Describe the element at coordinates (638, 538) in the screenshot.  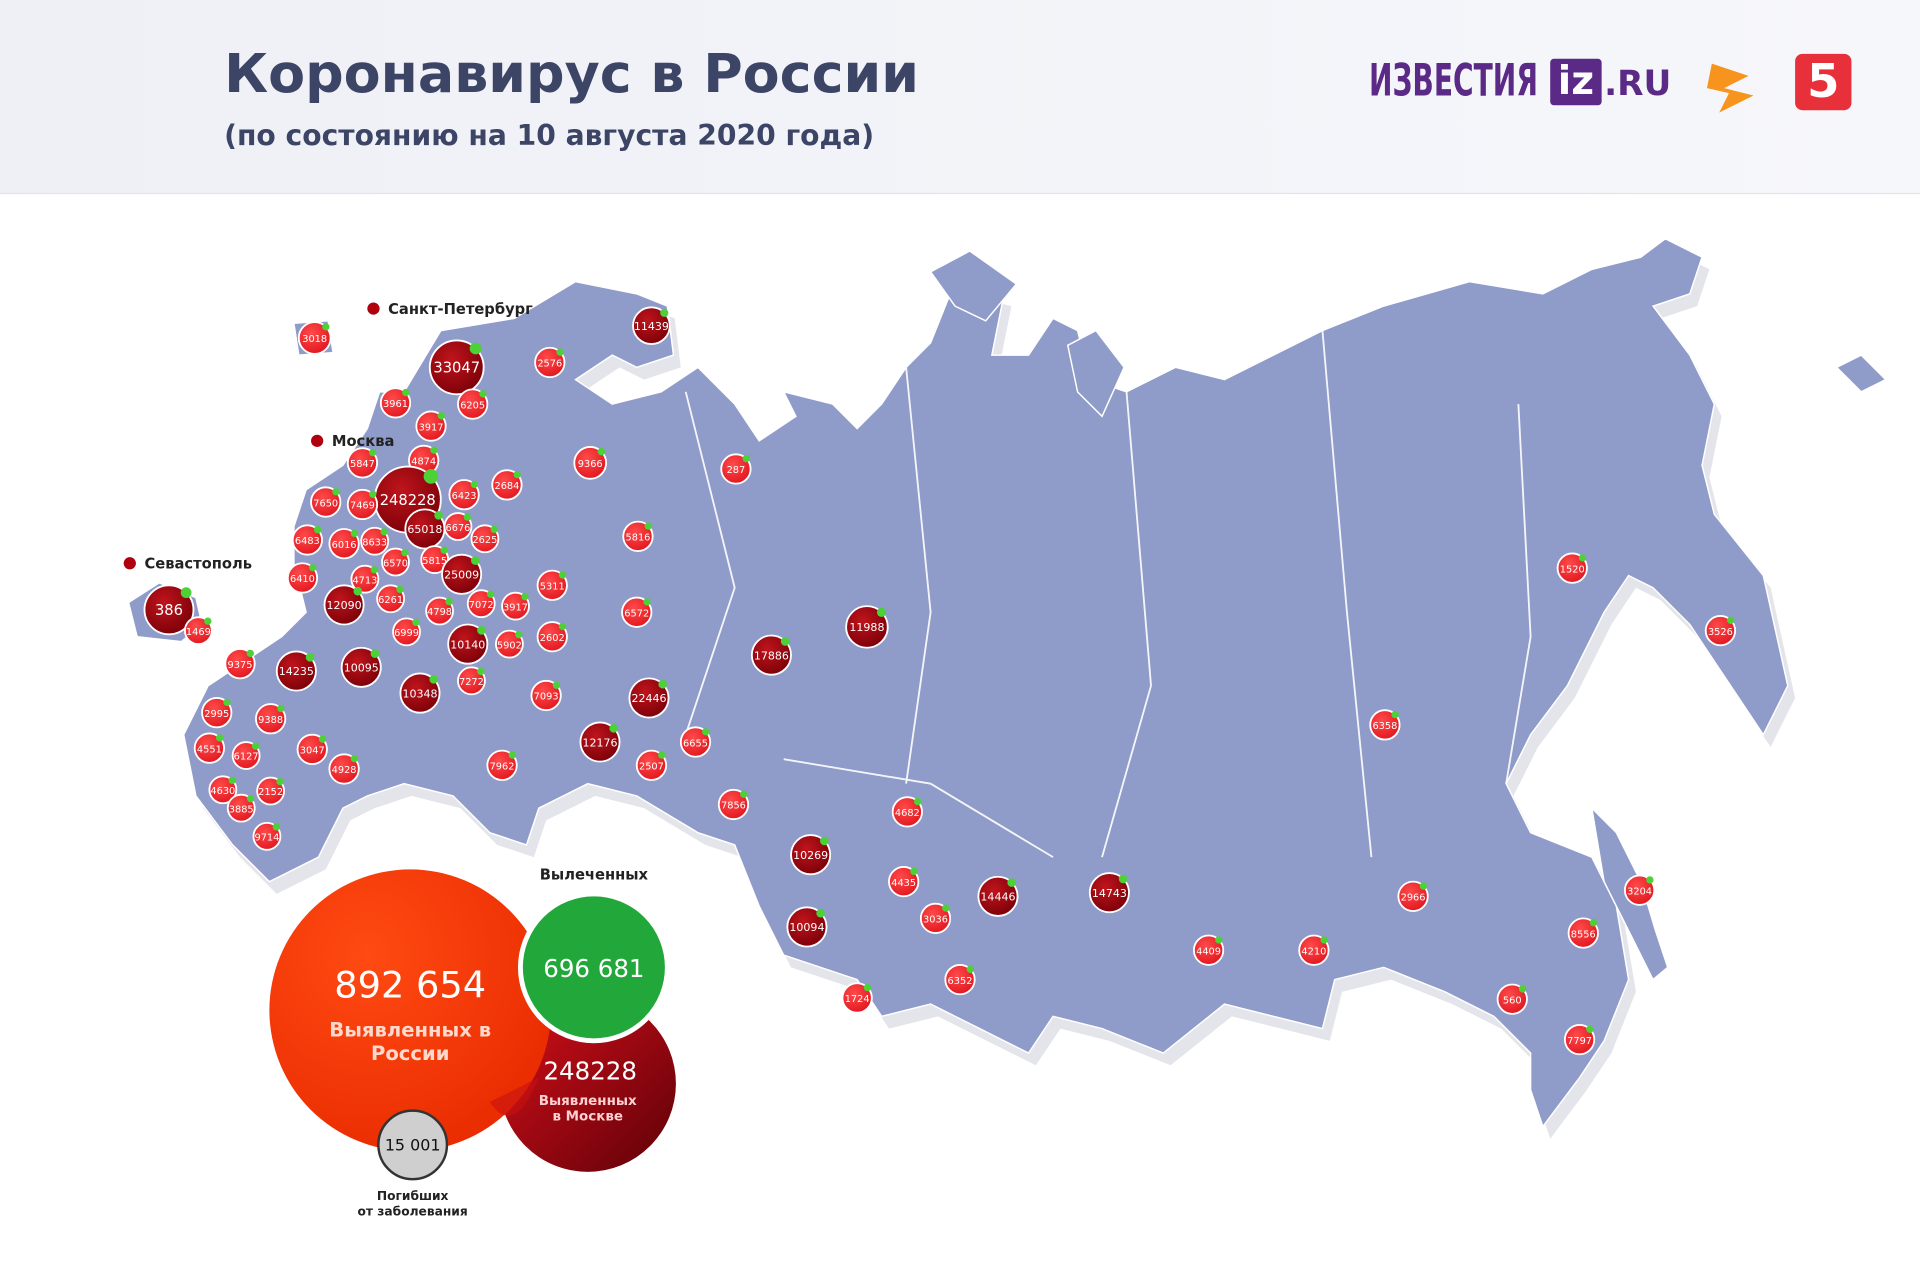
I see `region-value: 5816` at that location.